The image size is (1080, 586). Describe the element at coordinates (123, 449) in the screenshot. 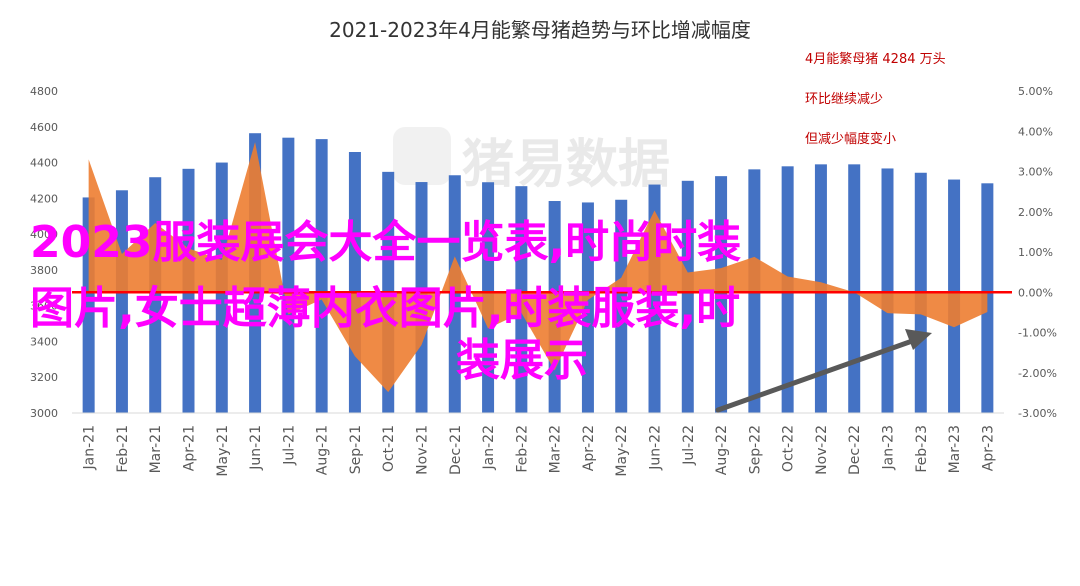

I see `x-tick-label: Feb-21` at that location.